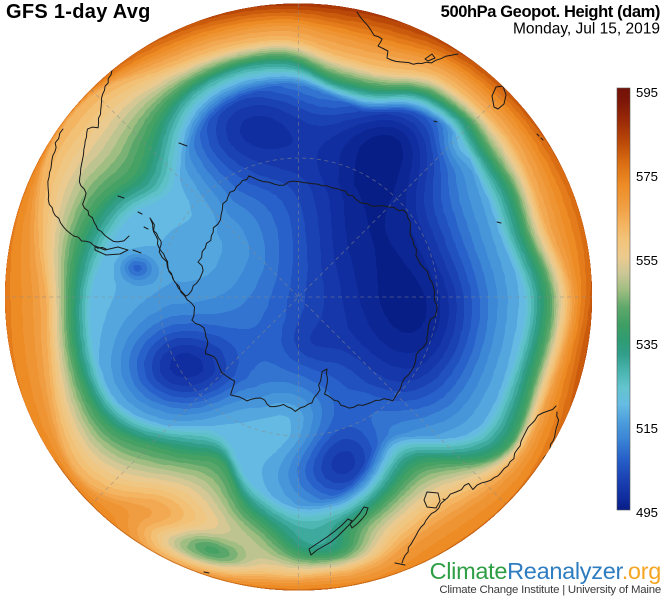 This screenshot has width=665, height=599. What do you see at coordinates (586, 29) in the screenshot?
I see `svg-text: Monday, Jul 15, 2019` at bounding box center [586, 29].